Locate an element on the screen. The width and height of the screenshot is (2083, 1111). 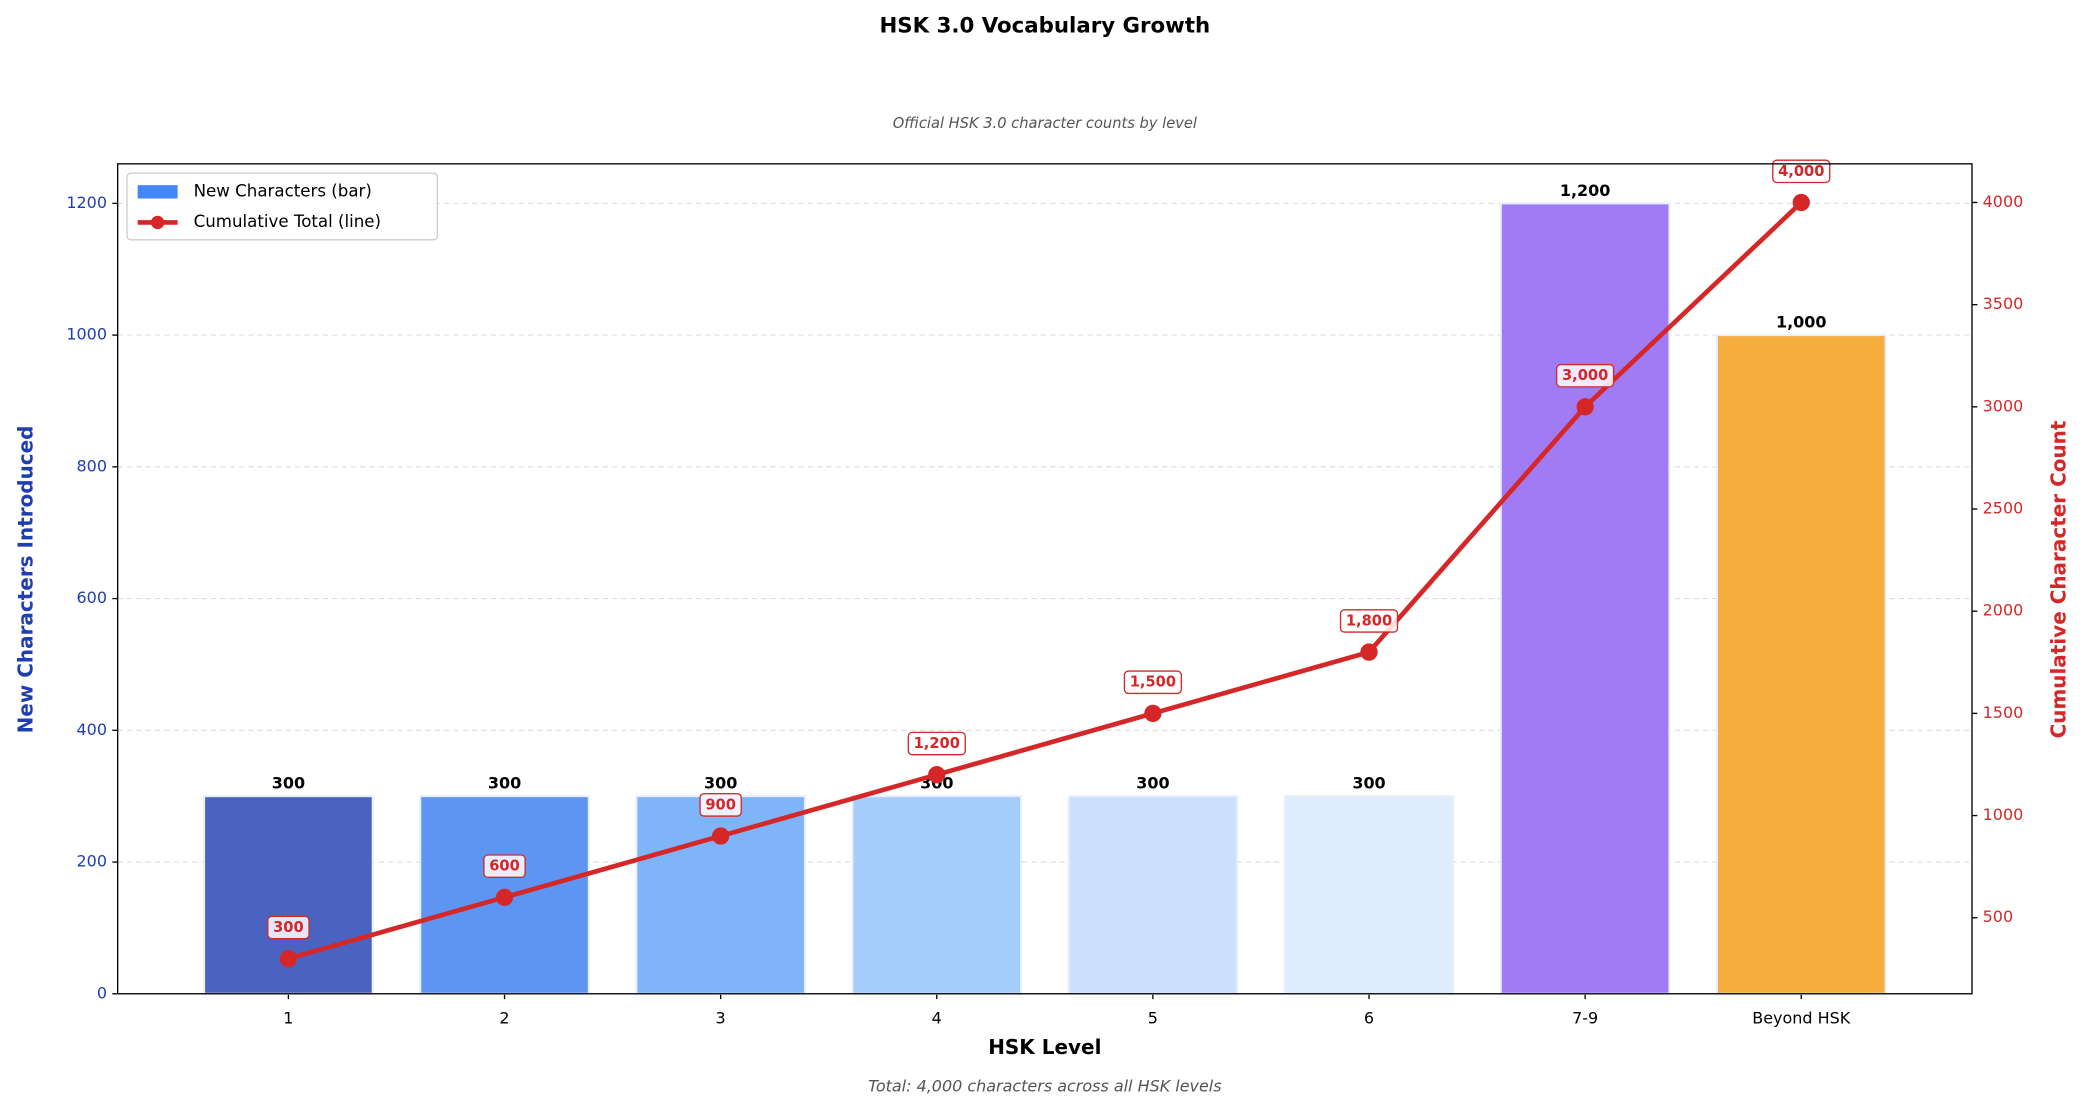
y-tick-label: 800 is located at coordinates (92, 465).